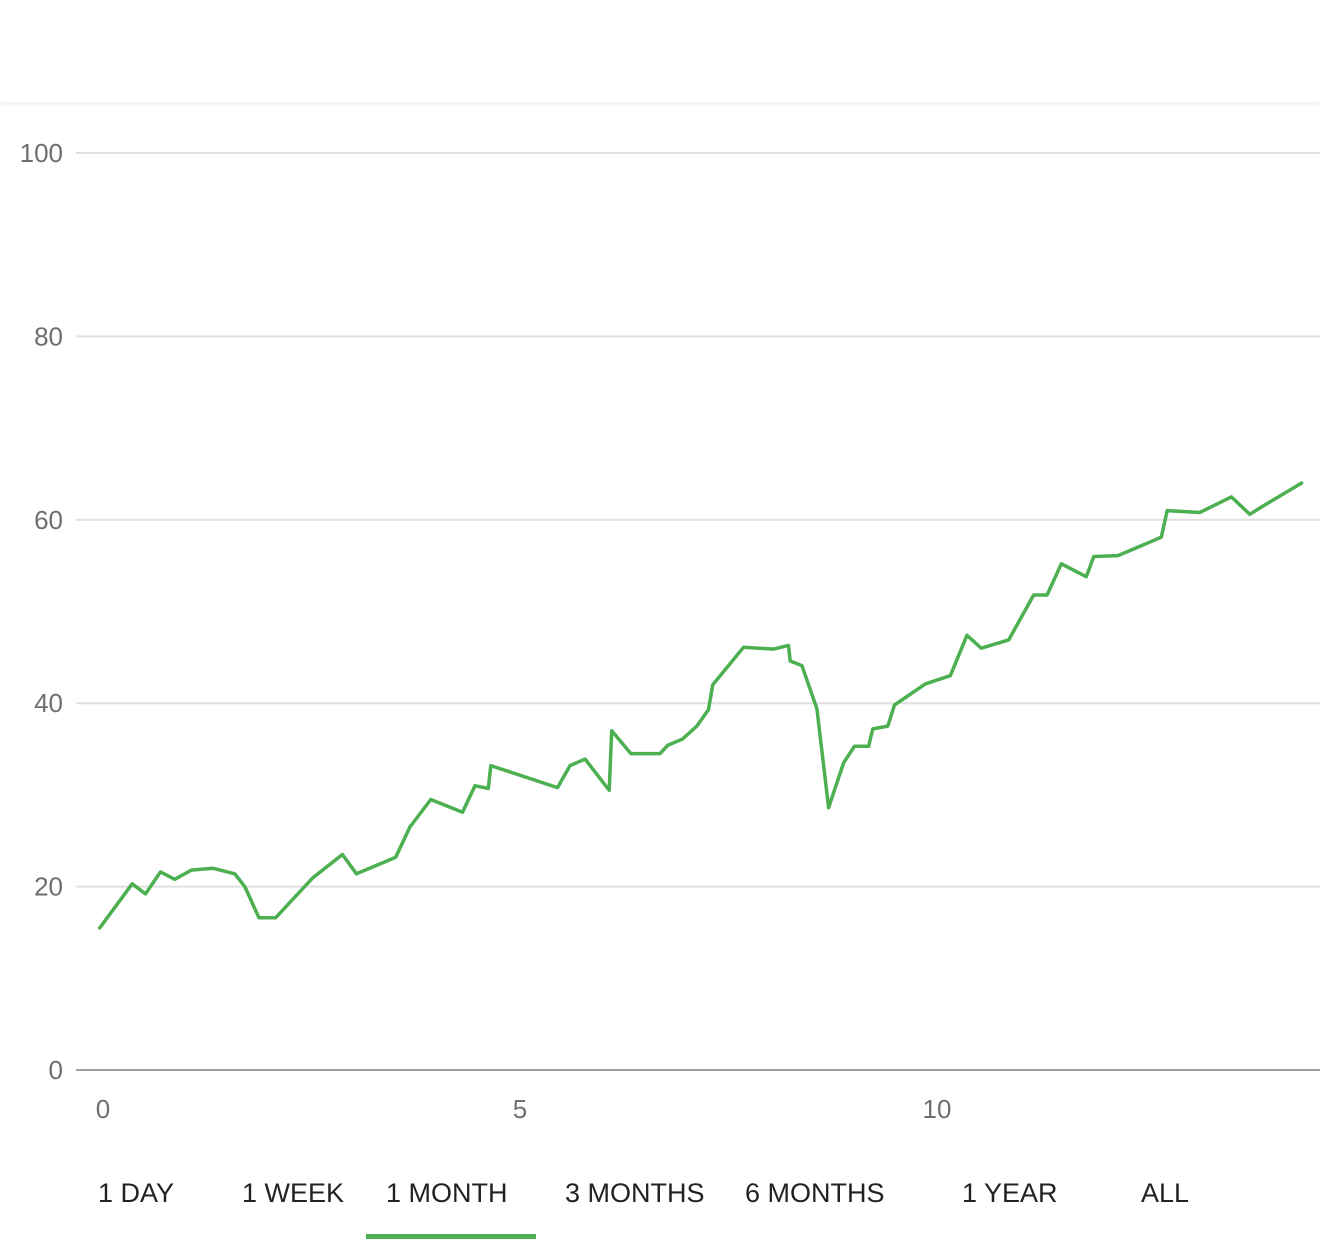  I want to click on x-axis-ticks: 0 5 10, so click(524, 1109).